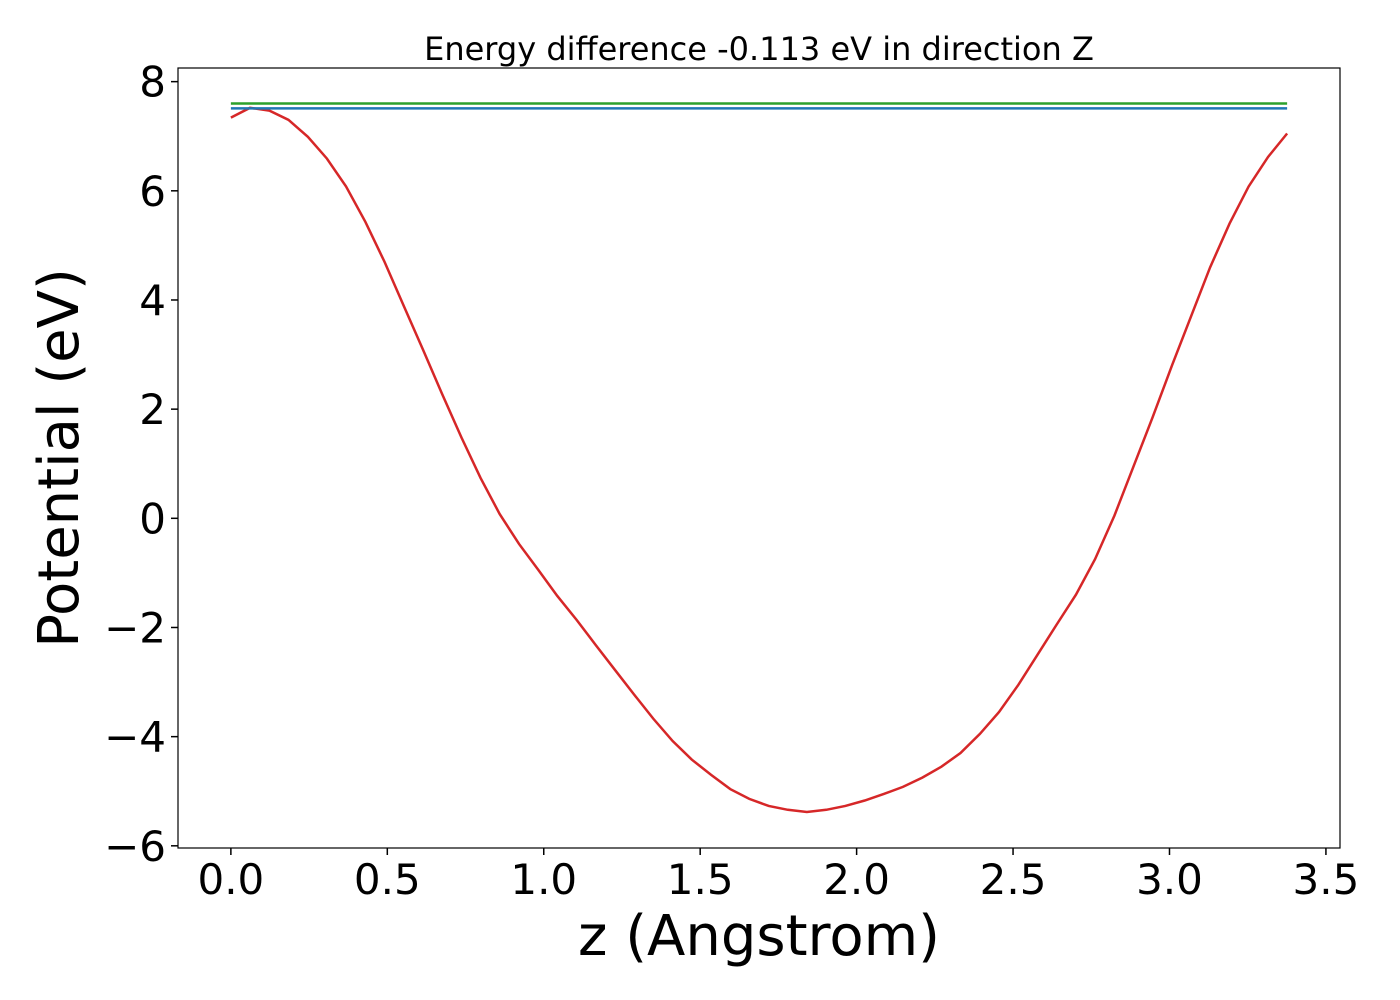  I want to click on y-tick-label: 8, so click(152, 82).